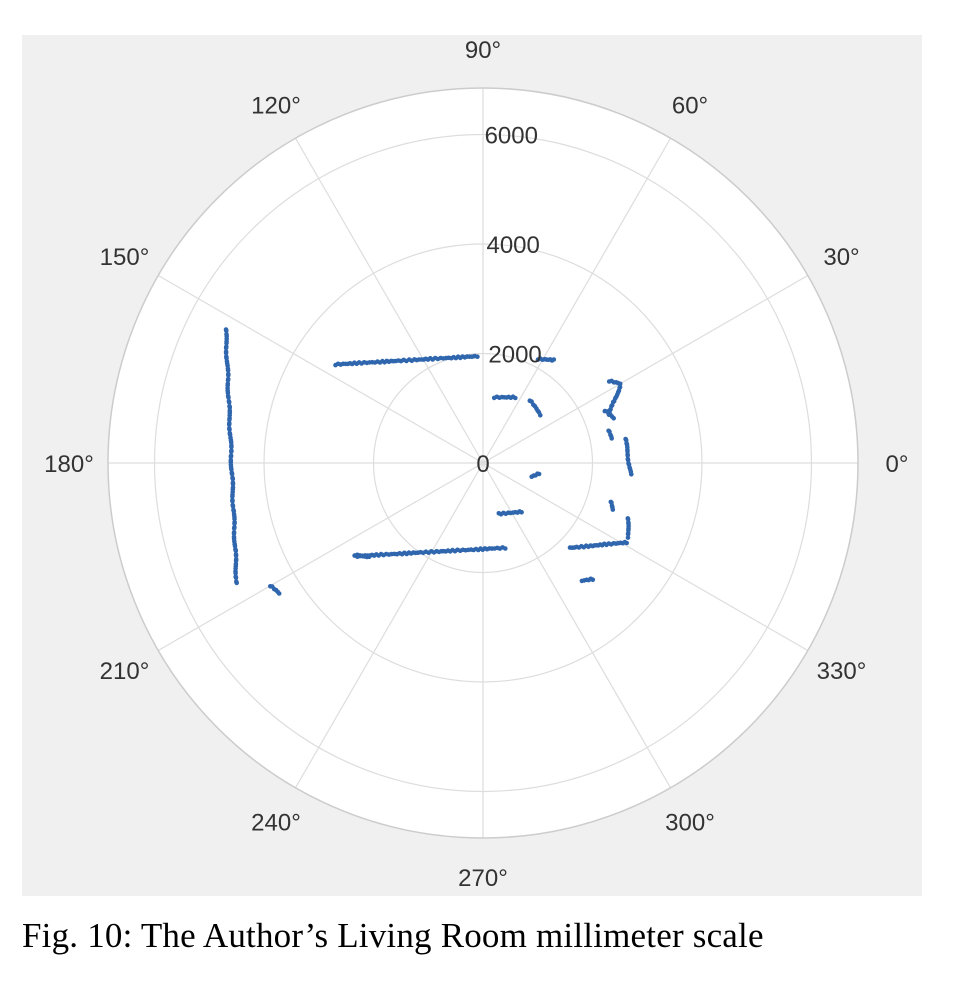 This screenshot has width=953, height=986. What do you see at coordinates (514, 355) in the screenshot?
I see `radial-tick-label: 2000` at bounding box center [514, 355].